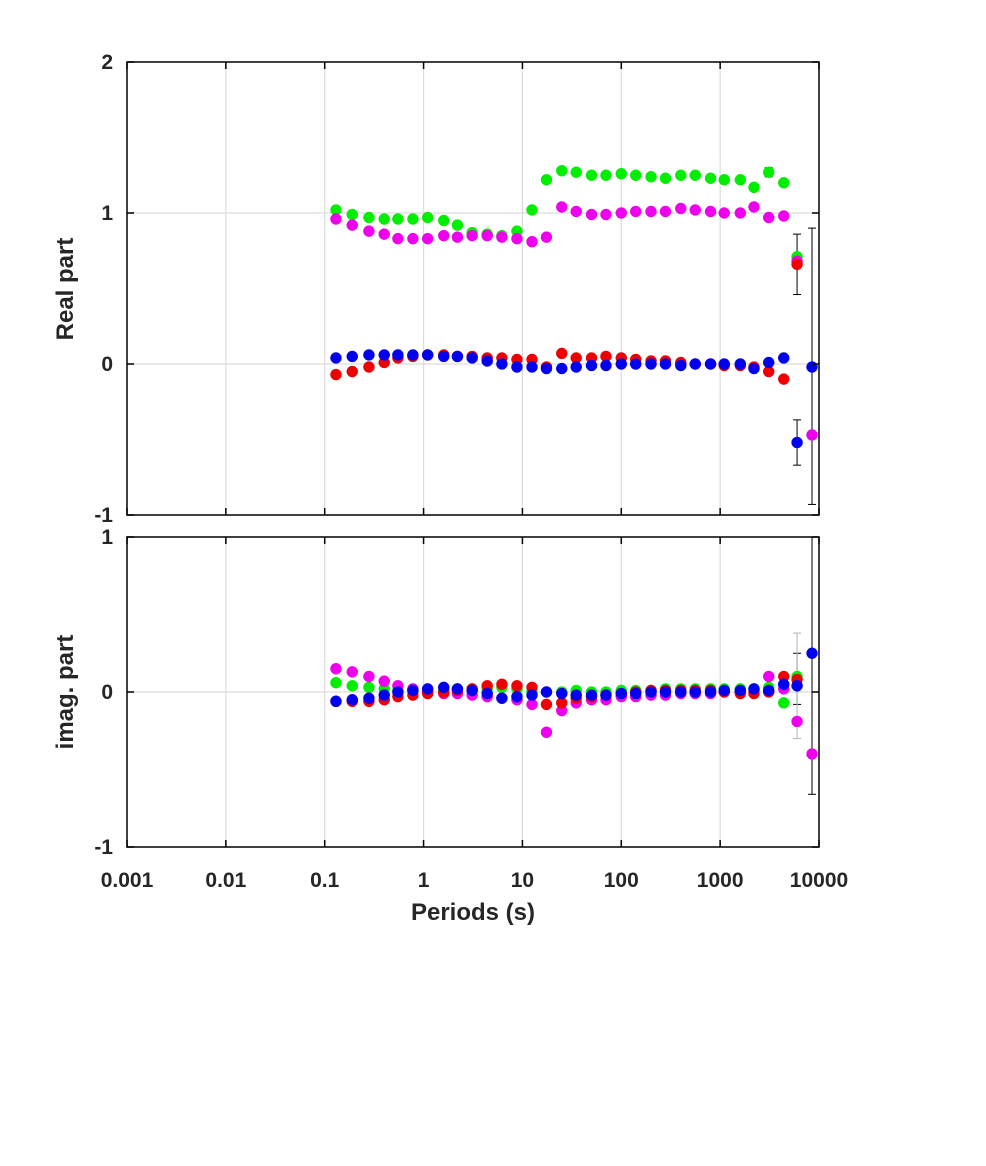 This screenshot has height=1166, width=986. I want to click on x-tick-label: 1, so click(424, 880).